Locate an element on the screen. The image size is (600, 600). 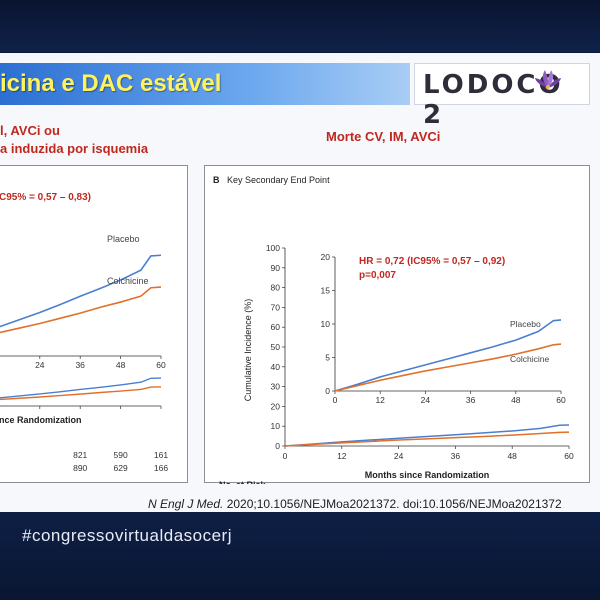
y-tick-label: 20 is located at coordinates (276, 406).